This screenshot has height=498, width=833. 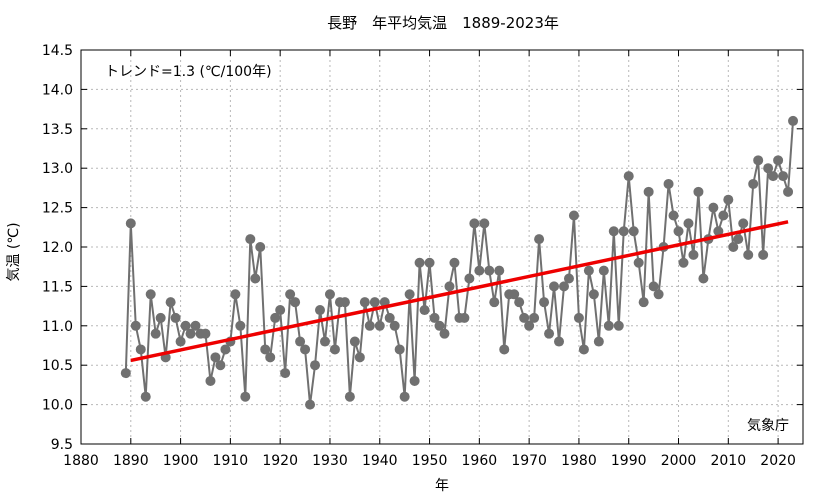 I want to click on y-tick-label: 13.5, so click(x=57, y=130).